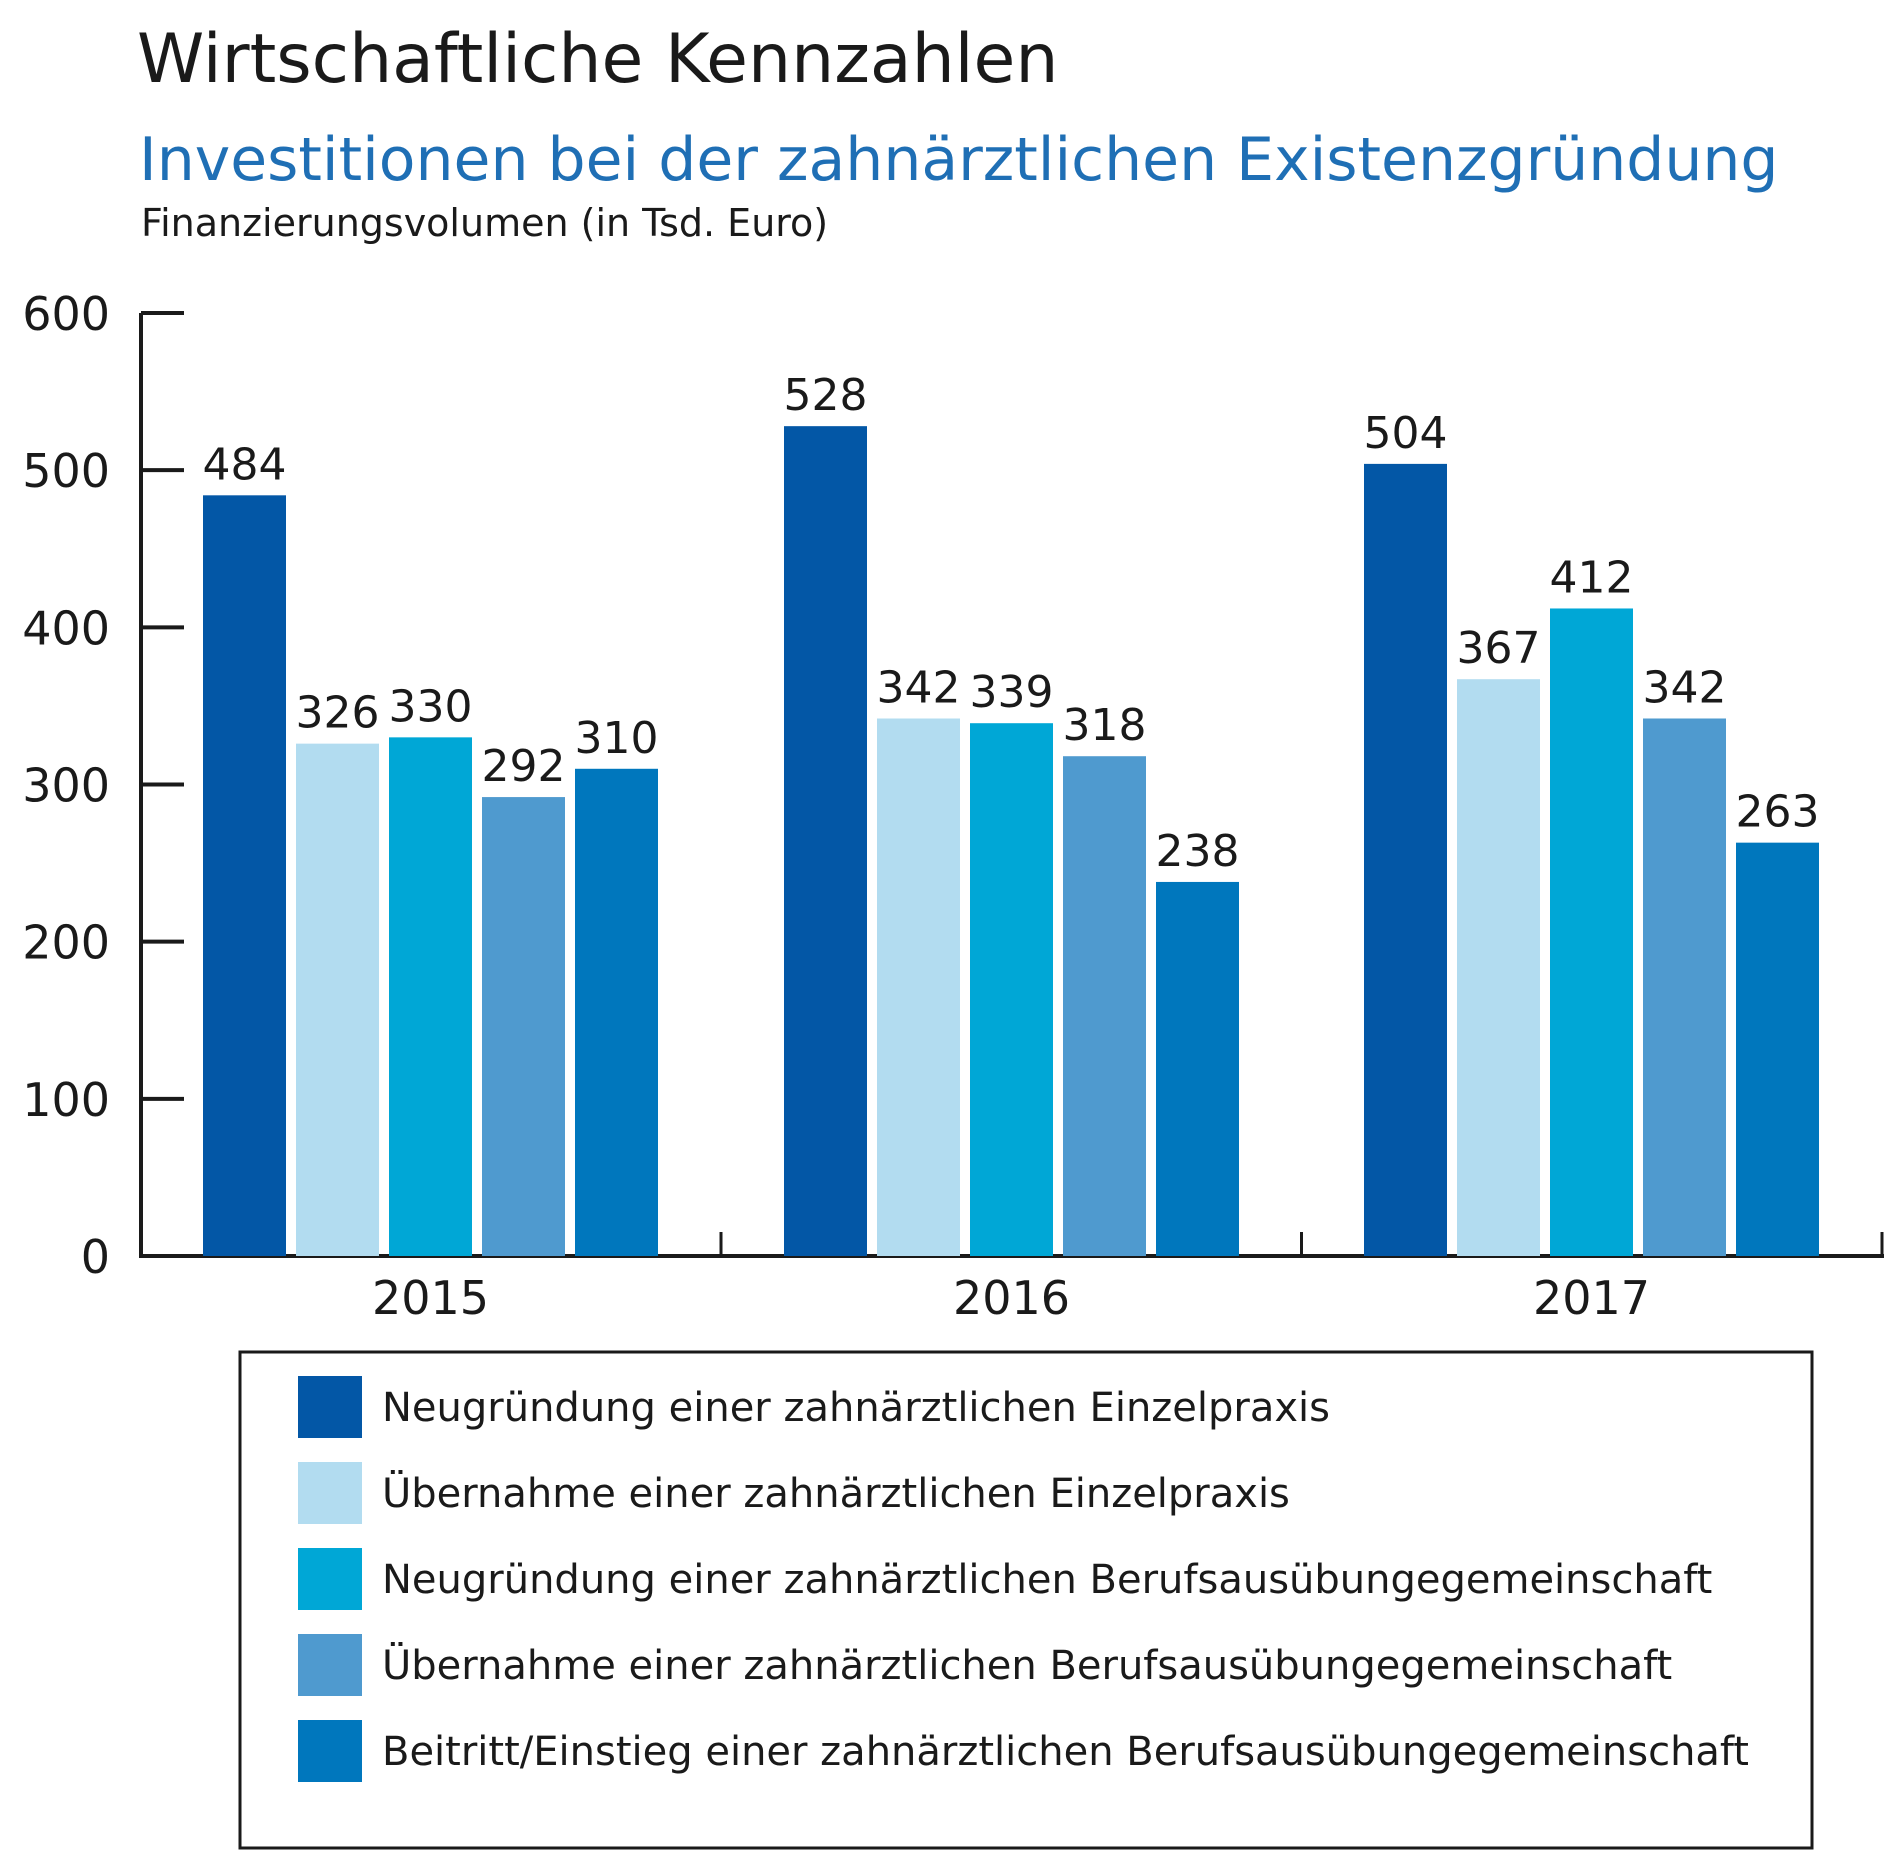 The width and height of the screenshot is (1900, 1854). What do you see at coordinates (1592, 577) in the screenshot?
I see `bar-value-label: 412` at bounding box center [1592, 577].